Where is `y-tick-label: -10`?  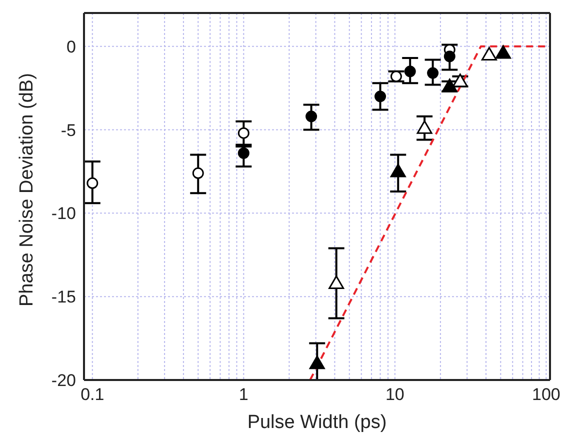 y-tick-label: -10 is located at coordinates (63, 214).